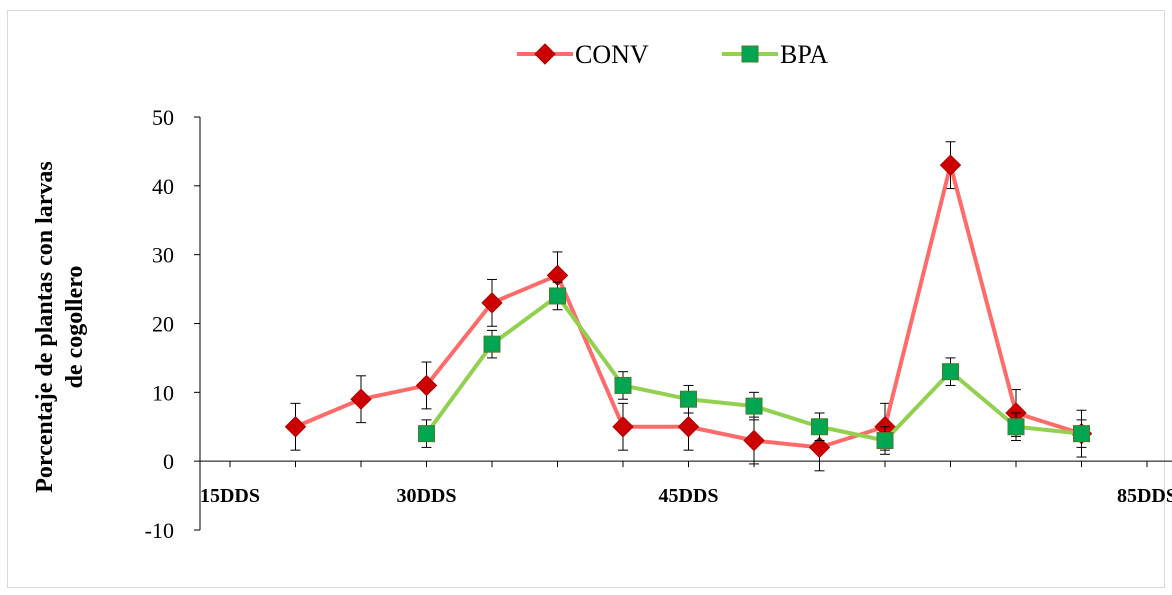 This screenshot has width=1172, height=595. What do you see at coordinates (159, 530) in the screenshot?
I see `y-tick-label: -10` at bounding box center [159, 530].